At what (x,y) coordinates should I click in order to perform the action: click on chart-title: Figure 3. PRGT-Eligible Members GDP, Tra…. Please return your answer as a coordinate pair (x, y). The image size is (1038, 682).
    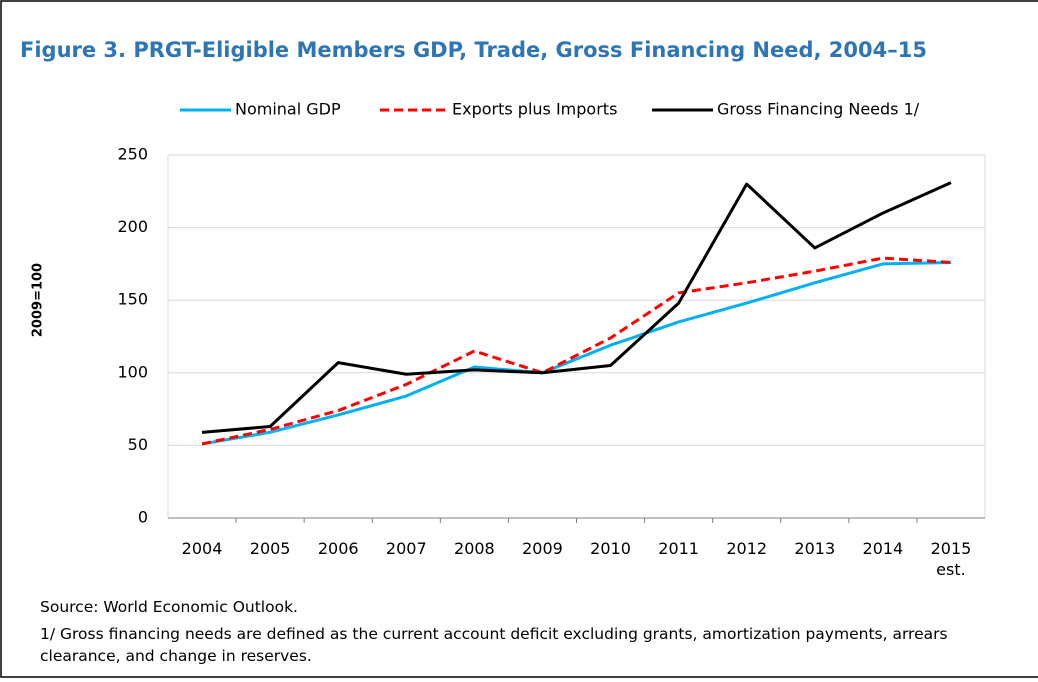
    Looking at the image, I should click on (473, 50).